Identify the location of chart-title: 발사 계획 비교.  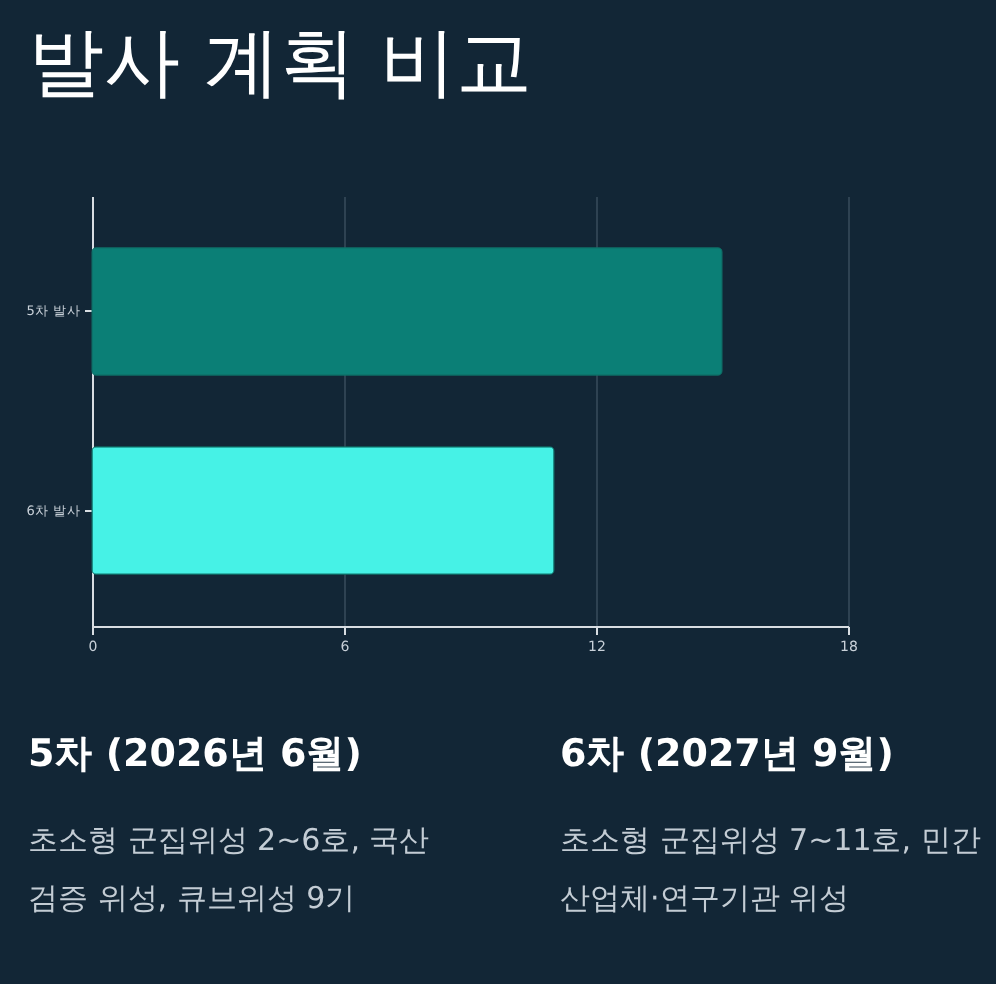
(280, 63).